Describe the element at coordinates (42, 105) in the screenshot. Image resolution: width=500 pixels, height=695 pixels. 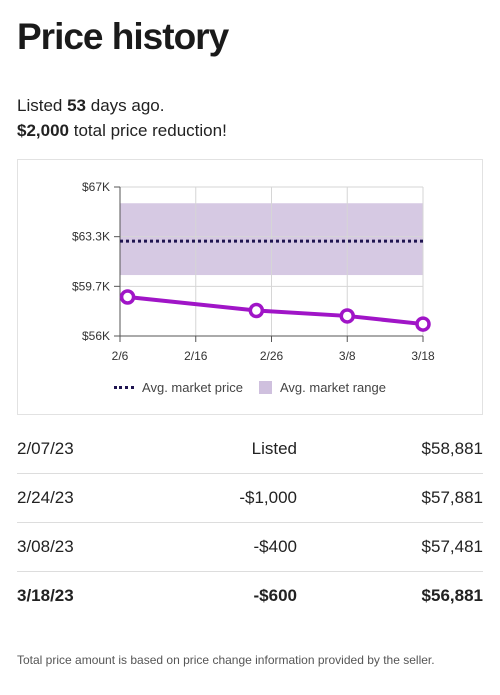
I see `listed-prefix: Listed` at that location.